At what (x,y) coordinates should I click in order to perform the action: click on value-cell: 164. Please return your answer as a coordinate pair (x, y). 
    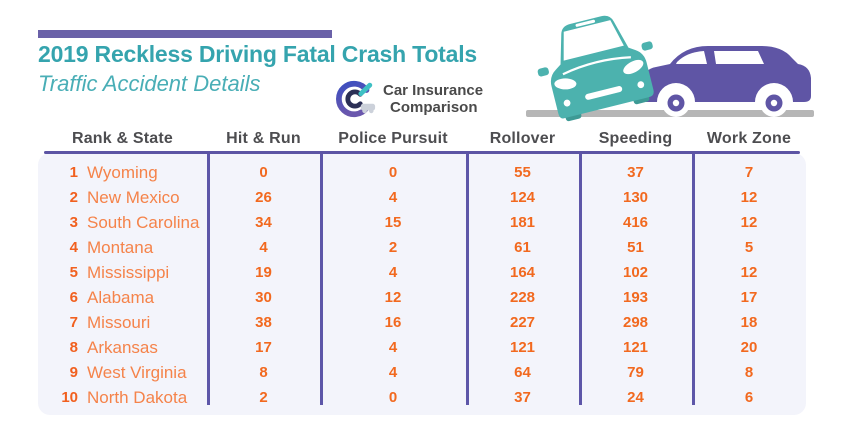
    Looking at the image, I should click on (522, 272).